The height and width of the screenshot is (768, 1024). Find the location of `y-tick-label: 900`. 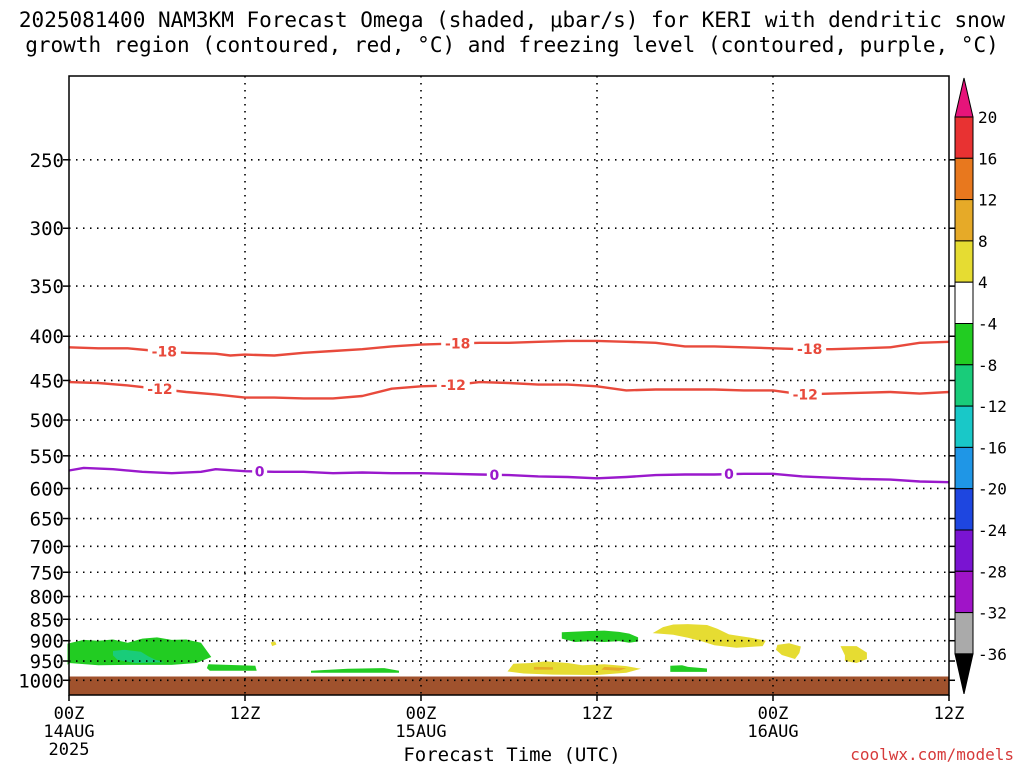

y-tick-label: 900 is located at coordinates (47, 642).